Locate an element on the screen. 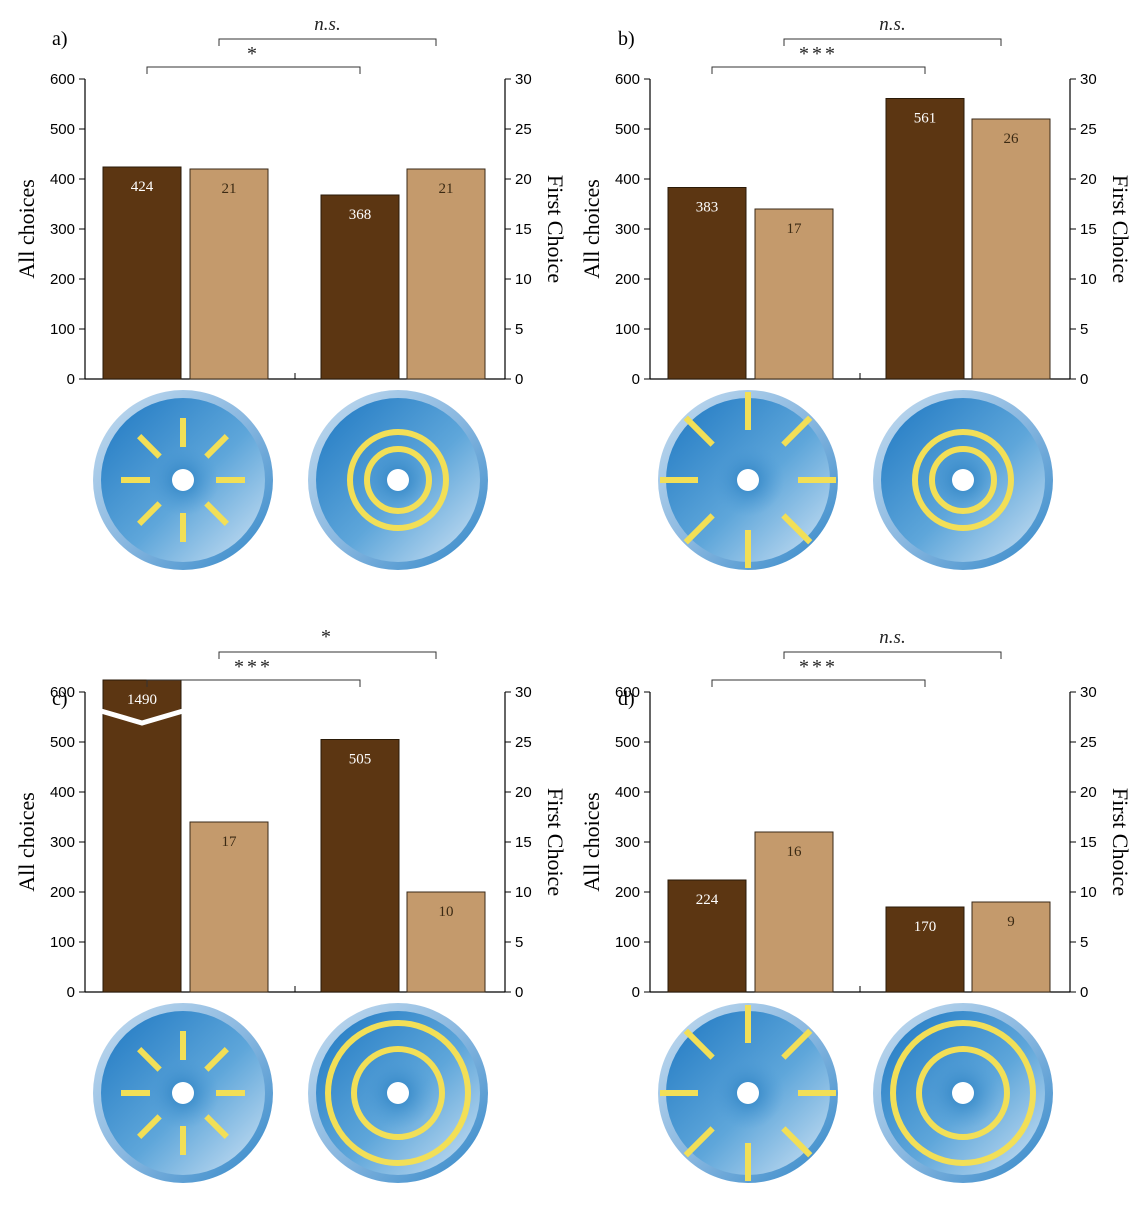 This screenshot has width=1139, height=1225. data-label-all-choices-concentric: 561 is located at coordinates (925, 119).